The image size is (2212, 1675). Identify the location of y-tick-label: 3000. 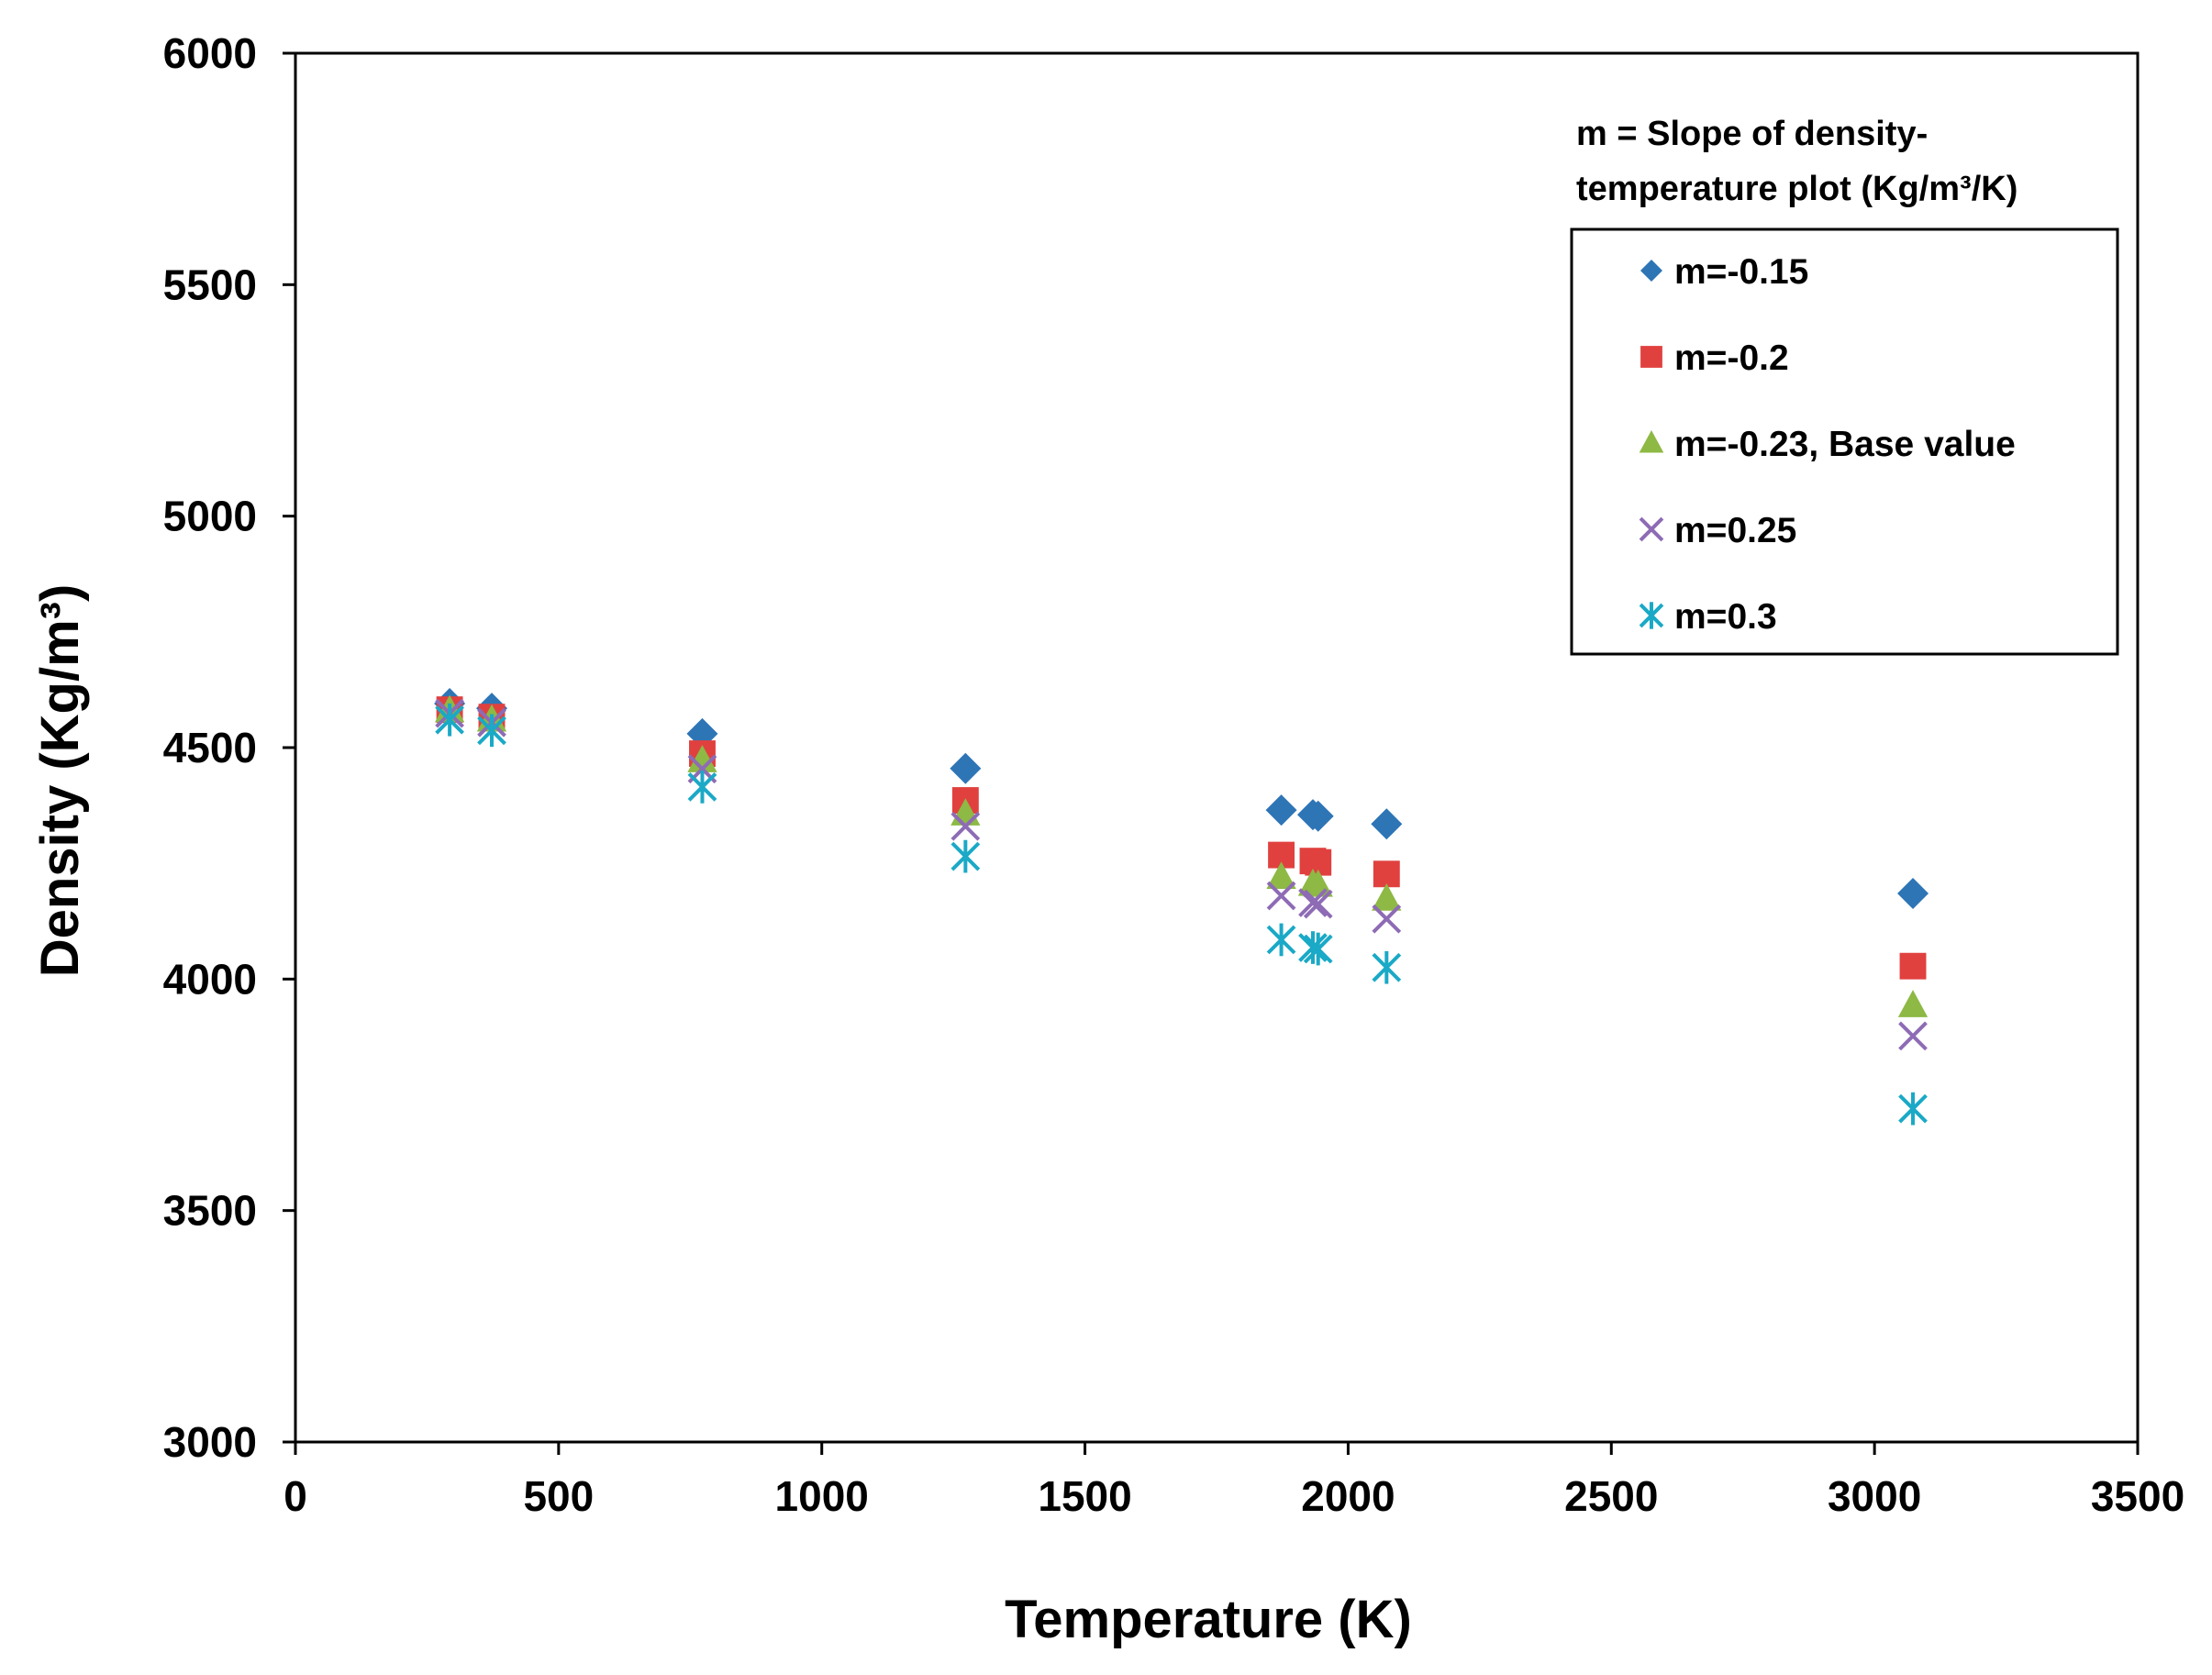
(210, 1442).